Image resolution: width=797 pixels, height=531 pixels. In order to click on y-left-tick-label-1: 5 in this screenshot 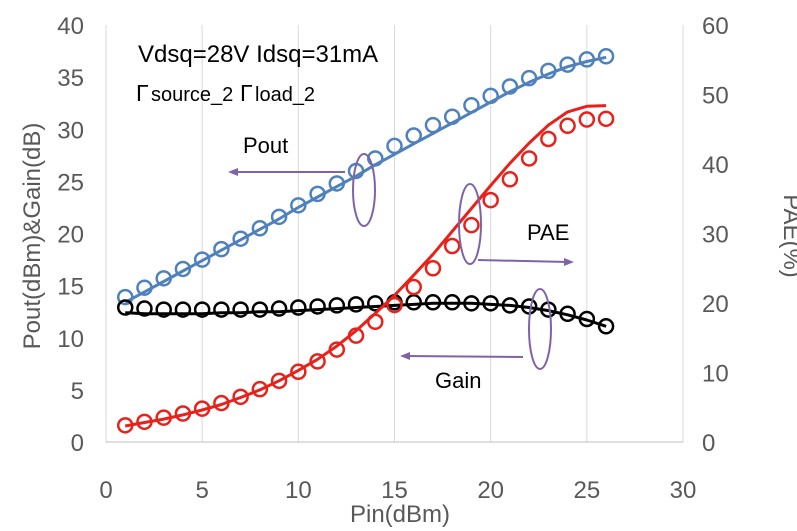, I will do `click(77, 391)`.